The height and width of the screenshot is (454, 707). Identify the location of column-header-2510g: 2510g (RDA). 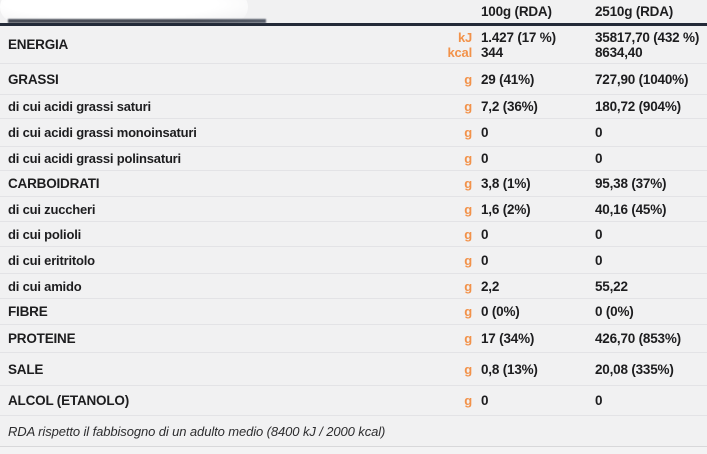
(634, 11).